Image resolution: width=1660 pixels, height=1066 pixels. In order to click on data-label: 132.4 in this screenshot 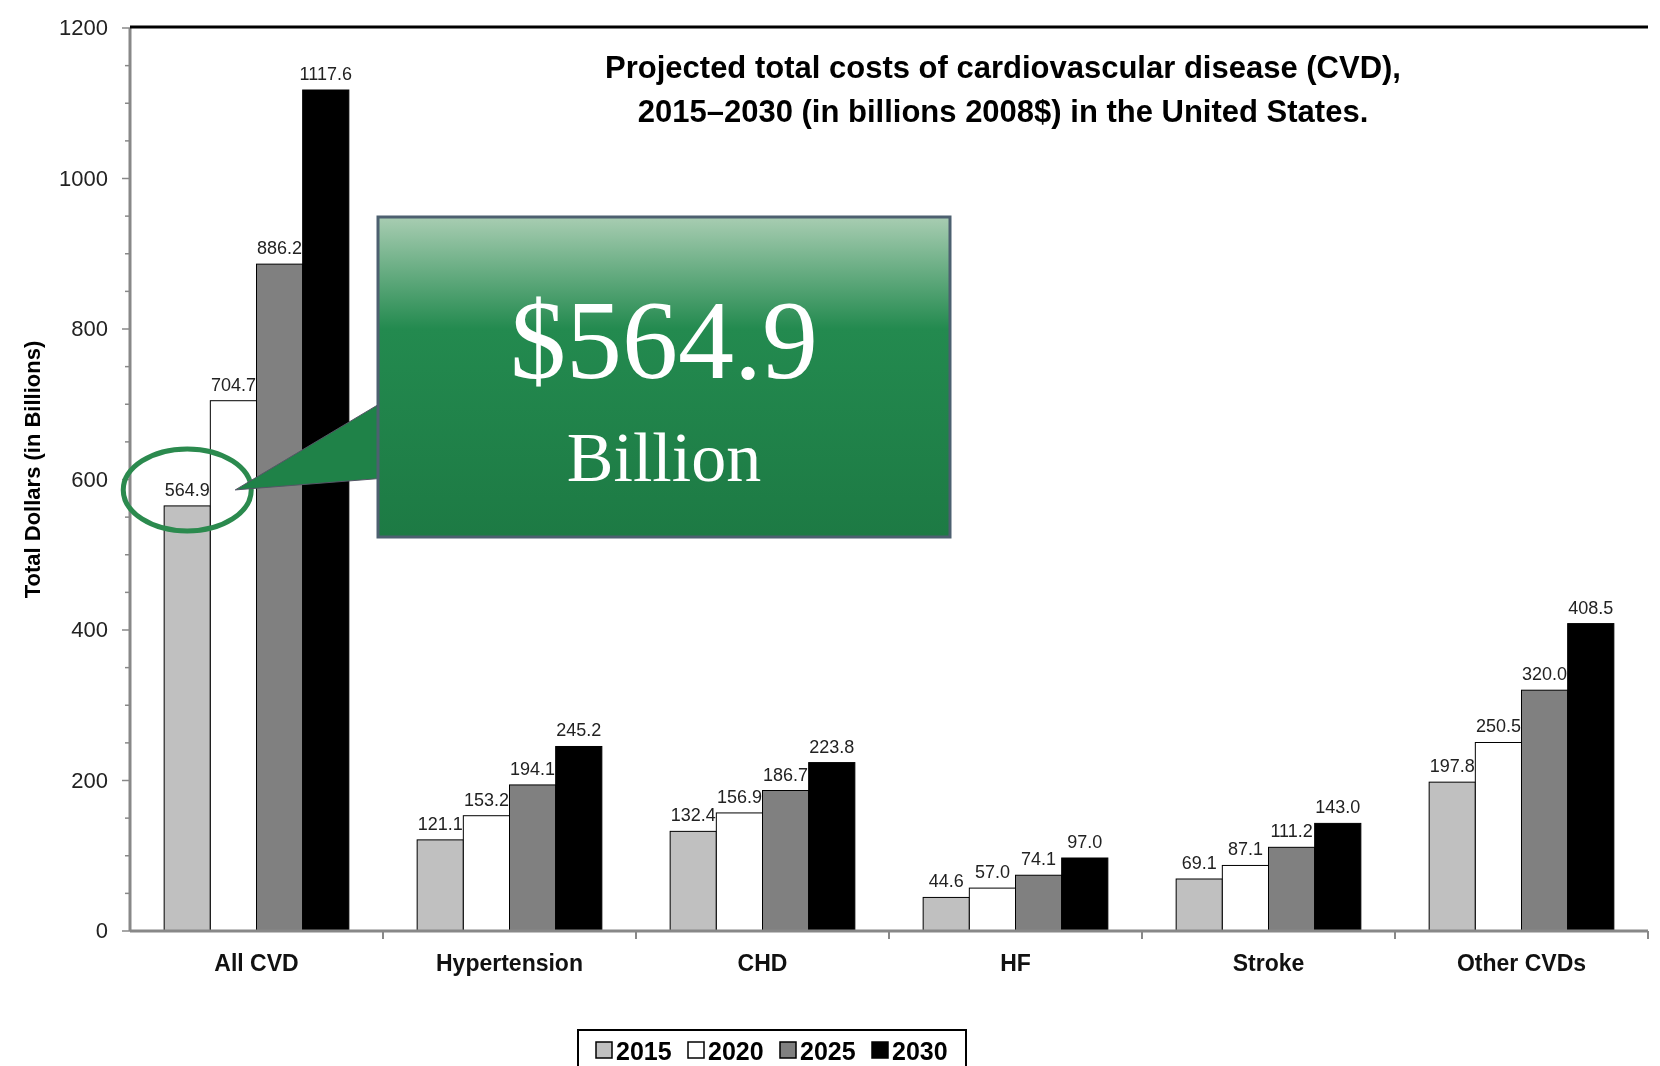, I will do `click(693, 815)`.